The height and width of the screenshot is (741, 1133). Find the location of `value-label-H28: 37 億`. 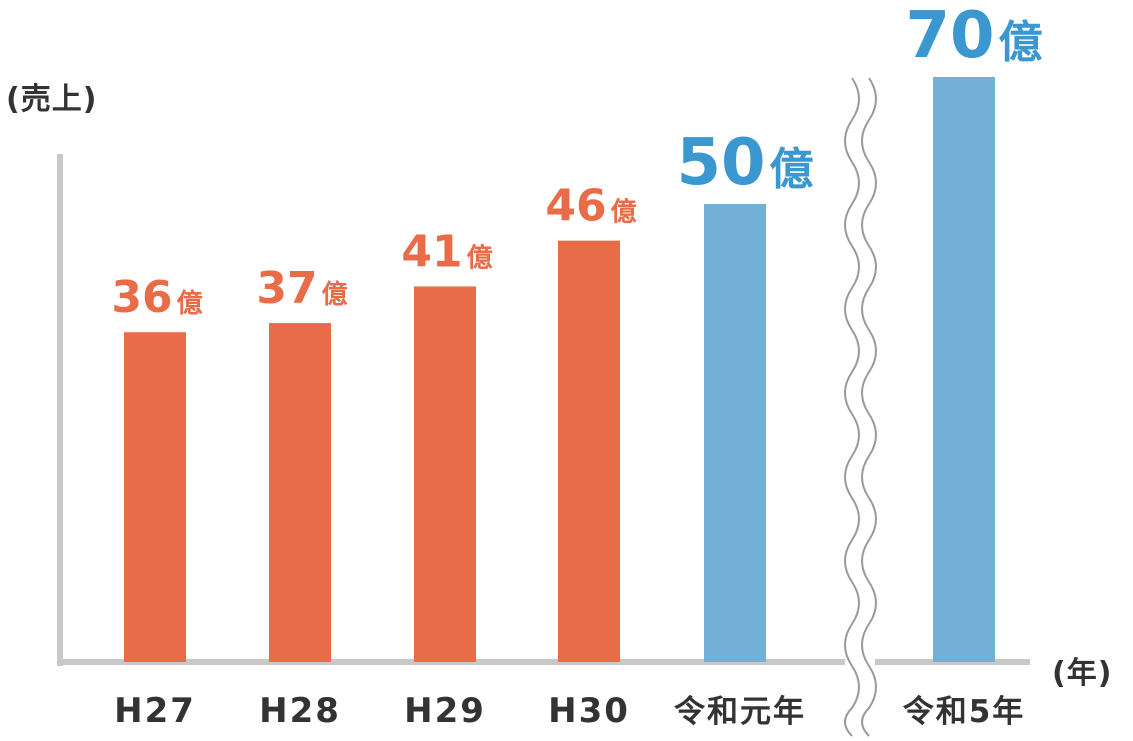

value-label-H28: 37 億 is located at coordinates (301, 288).